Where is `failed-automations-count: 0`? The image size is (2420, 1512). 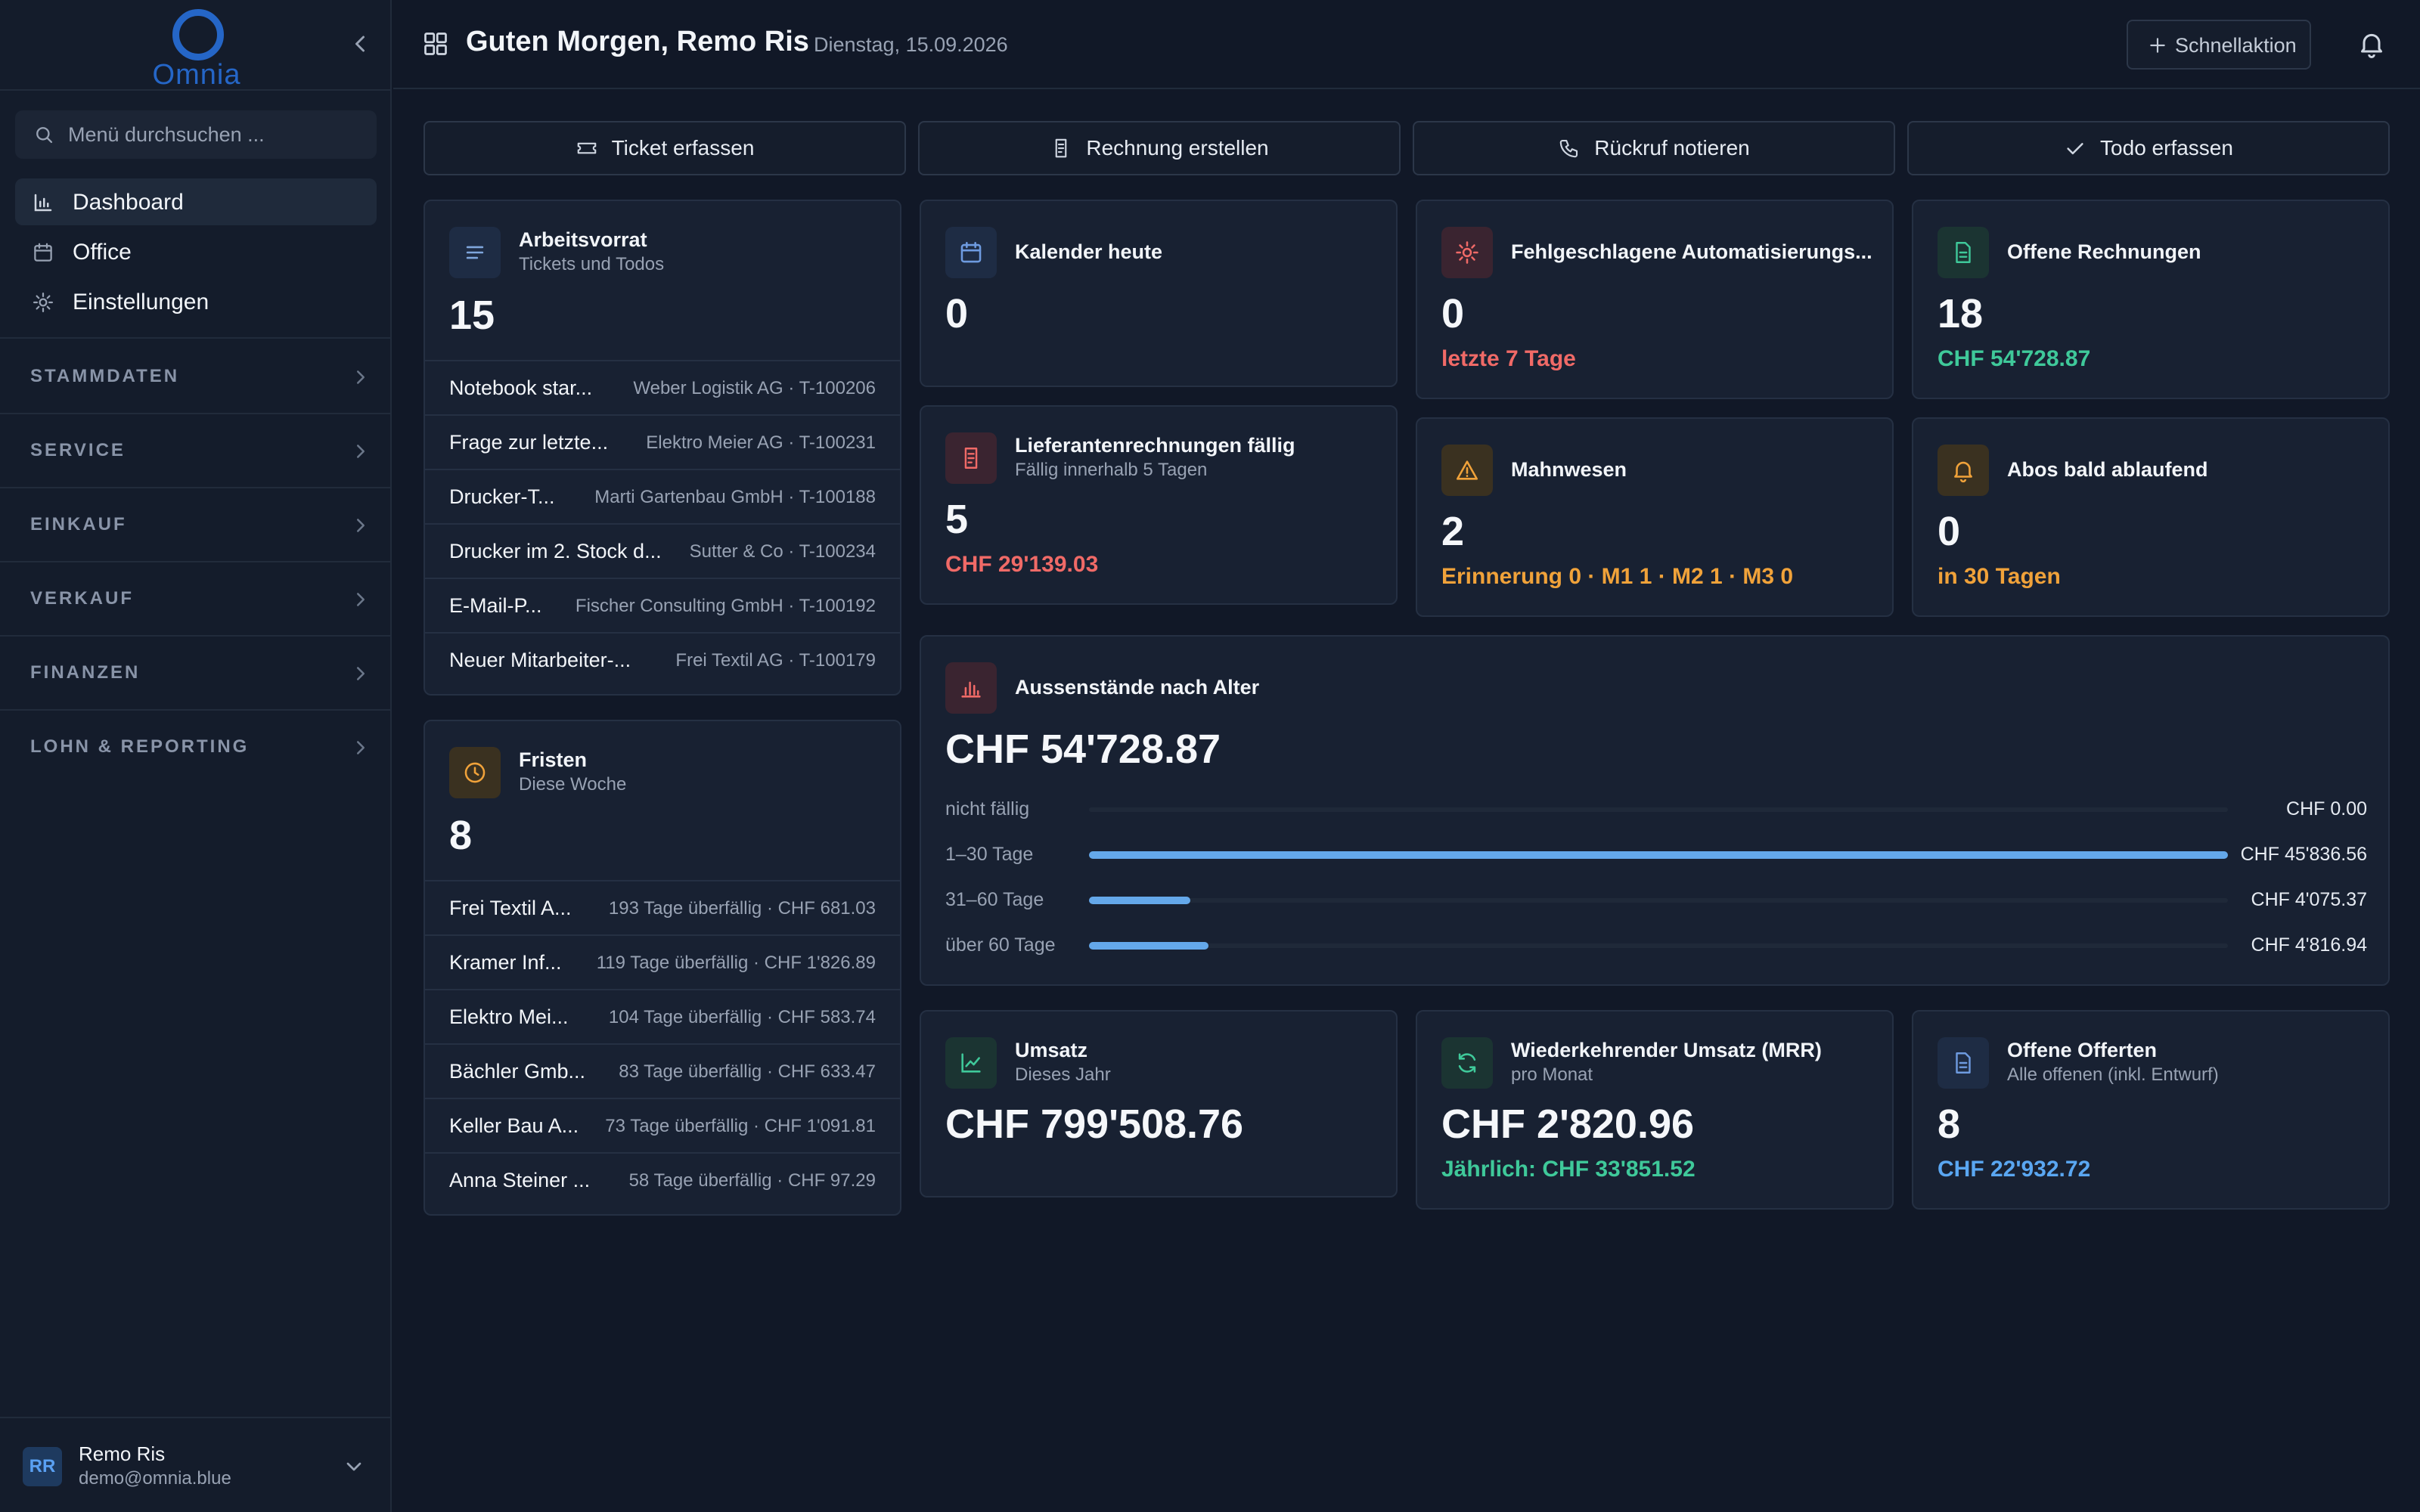 failed-automations-count: 0 is located at coordinates (1453, 313).